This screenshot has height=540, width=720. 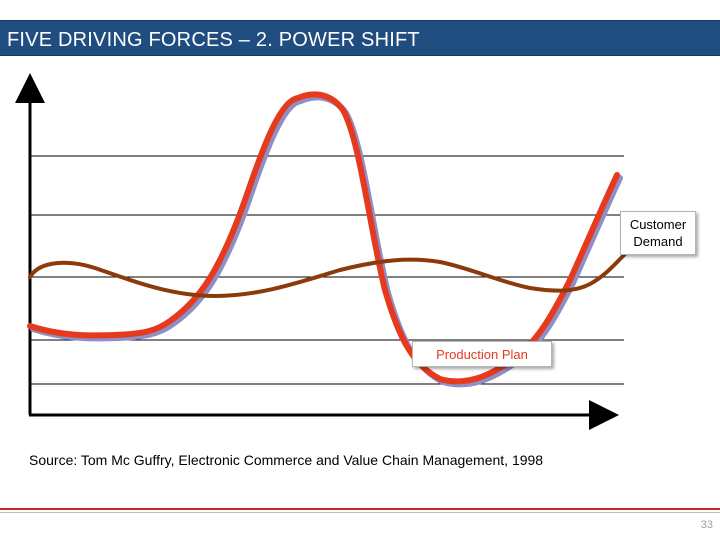 What do you see at coordinates (706, 525) in the screenshot?
I see `page-number: 33` at bounding box center [706, 525].